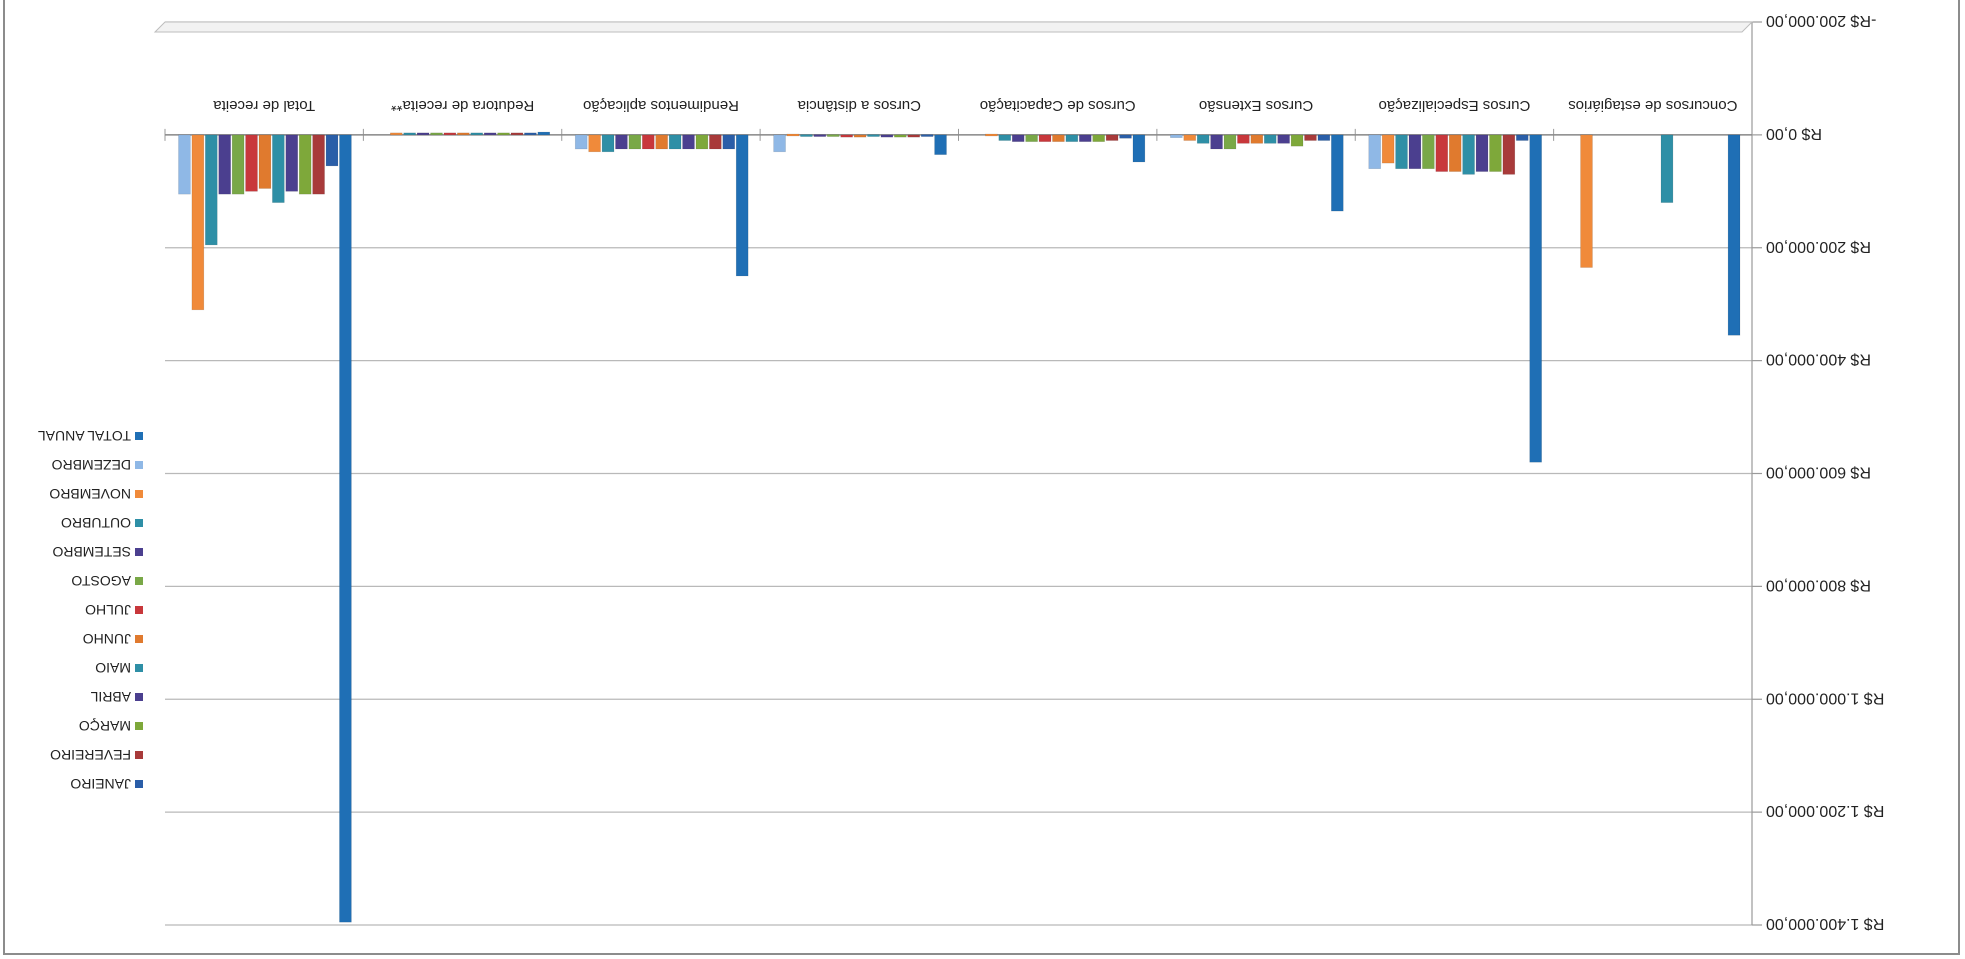  Describe the element at coordinates (661, 105) in the screenshot. I see `category-label: Rendimentos aplicação` at that location.